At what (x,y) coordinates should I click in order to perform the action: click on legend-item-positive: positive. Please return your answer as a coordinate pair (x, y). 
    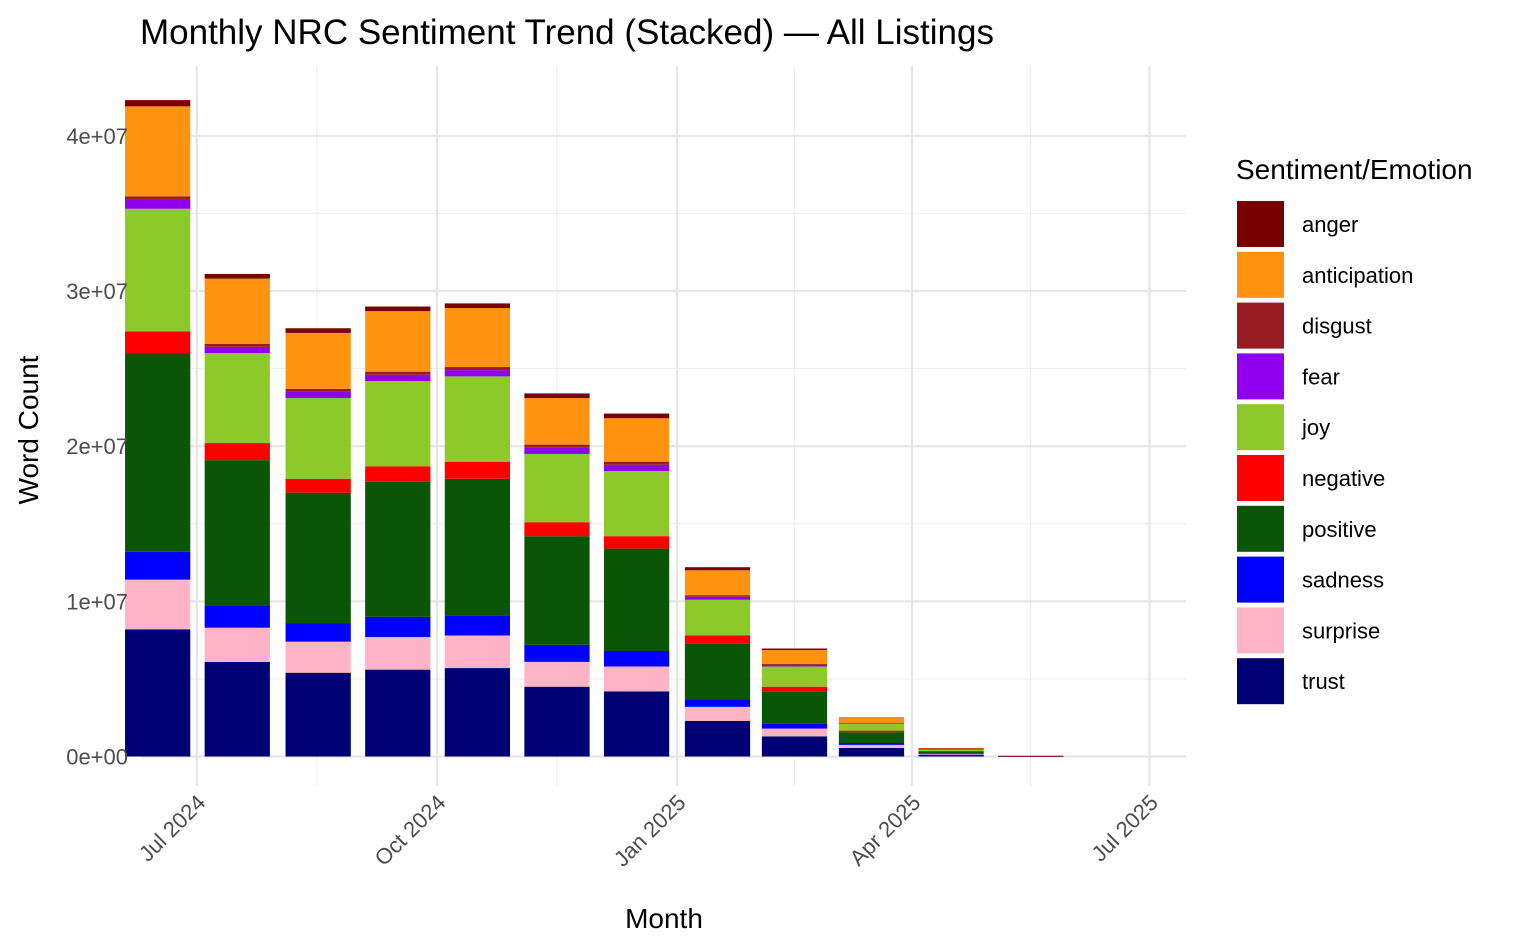
    Looking at the image, I should click on (1307, 528).